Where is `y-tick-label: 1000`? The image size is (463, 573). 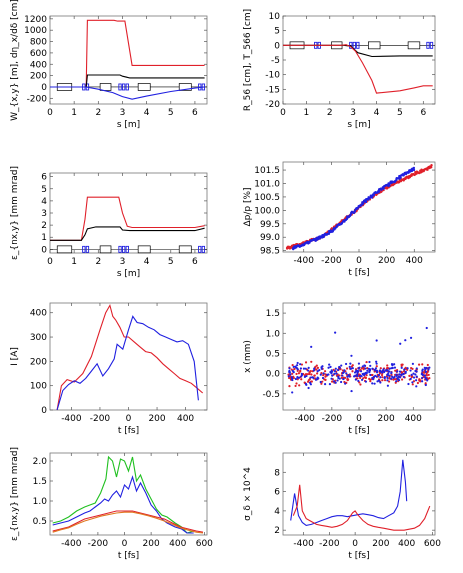
y-tick-label: 1000 is located at coordinates (35, 31).